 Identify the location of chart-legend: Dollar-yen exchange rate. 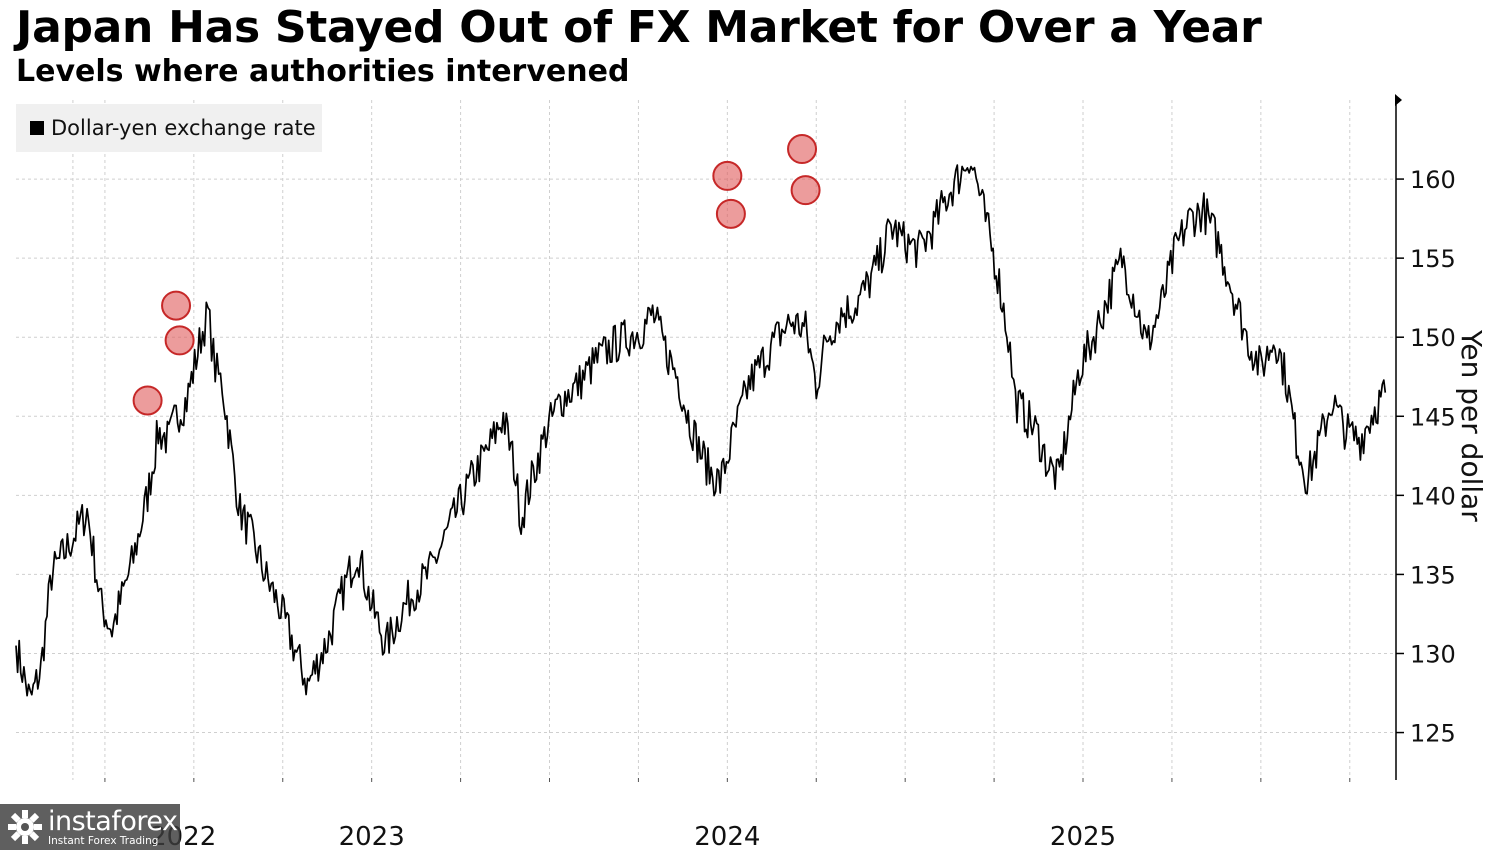
(169, 128).